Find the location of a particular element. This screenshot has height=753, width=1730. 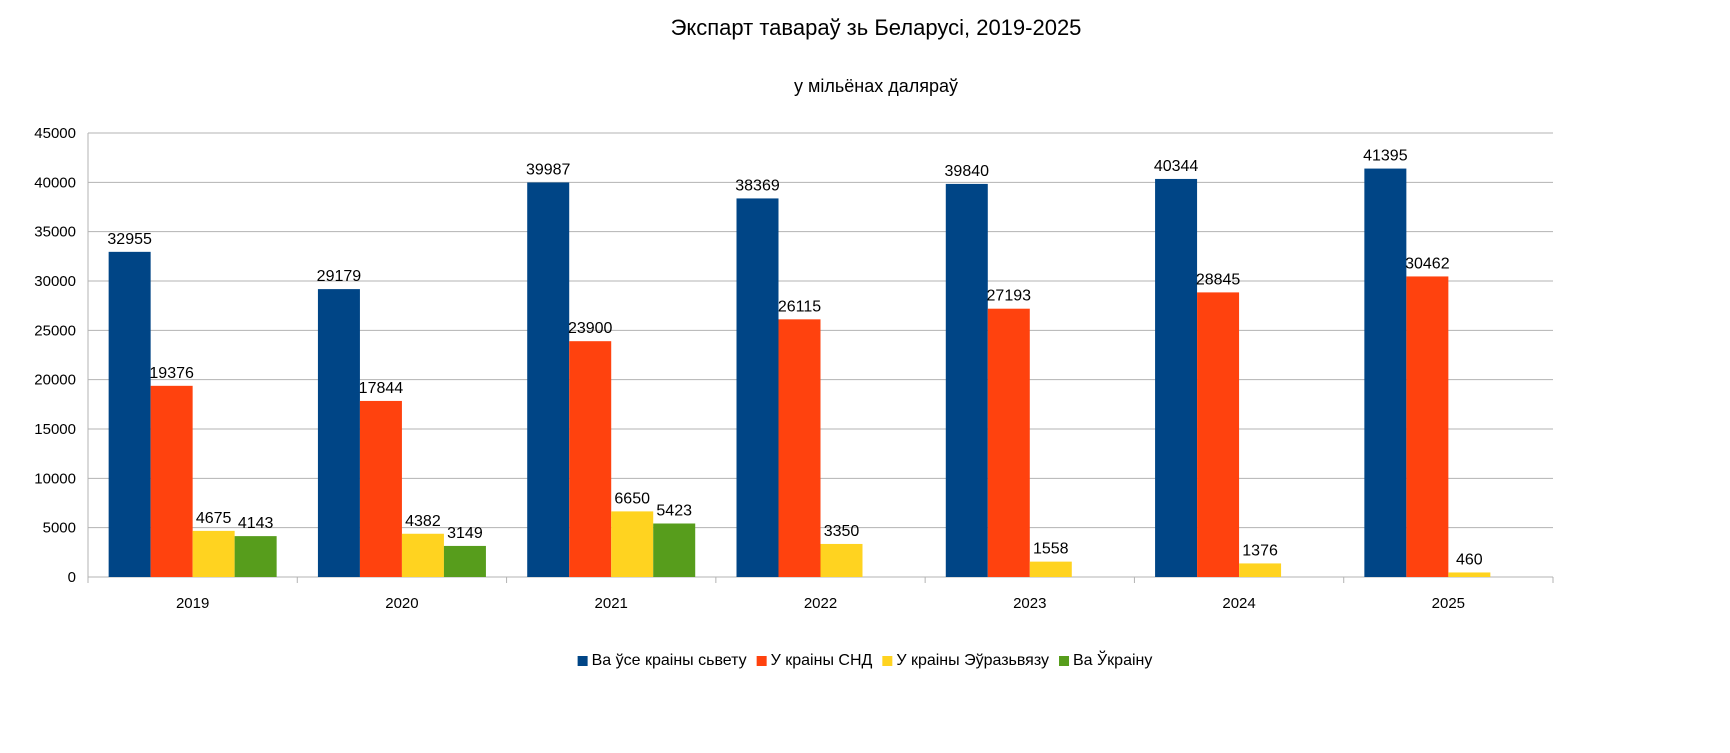

data-label: 39840 is located at coordinates (967, 171).